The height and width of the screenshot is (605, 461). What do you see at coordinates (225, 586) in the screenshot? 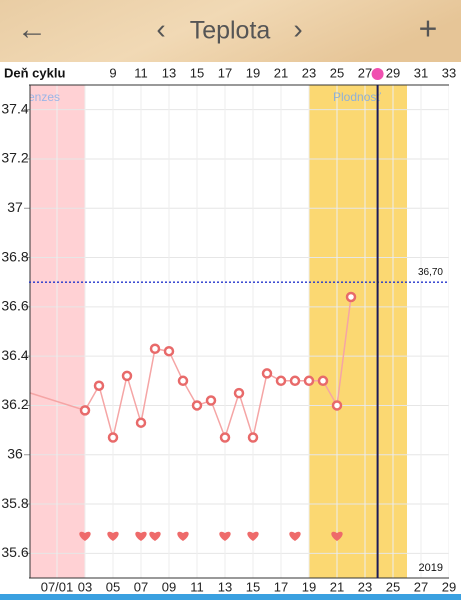
I see `x-tick-label: 13` at bounding box center [225, 586].